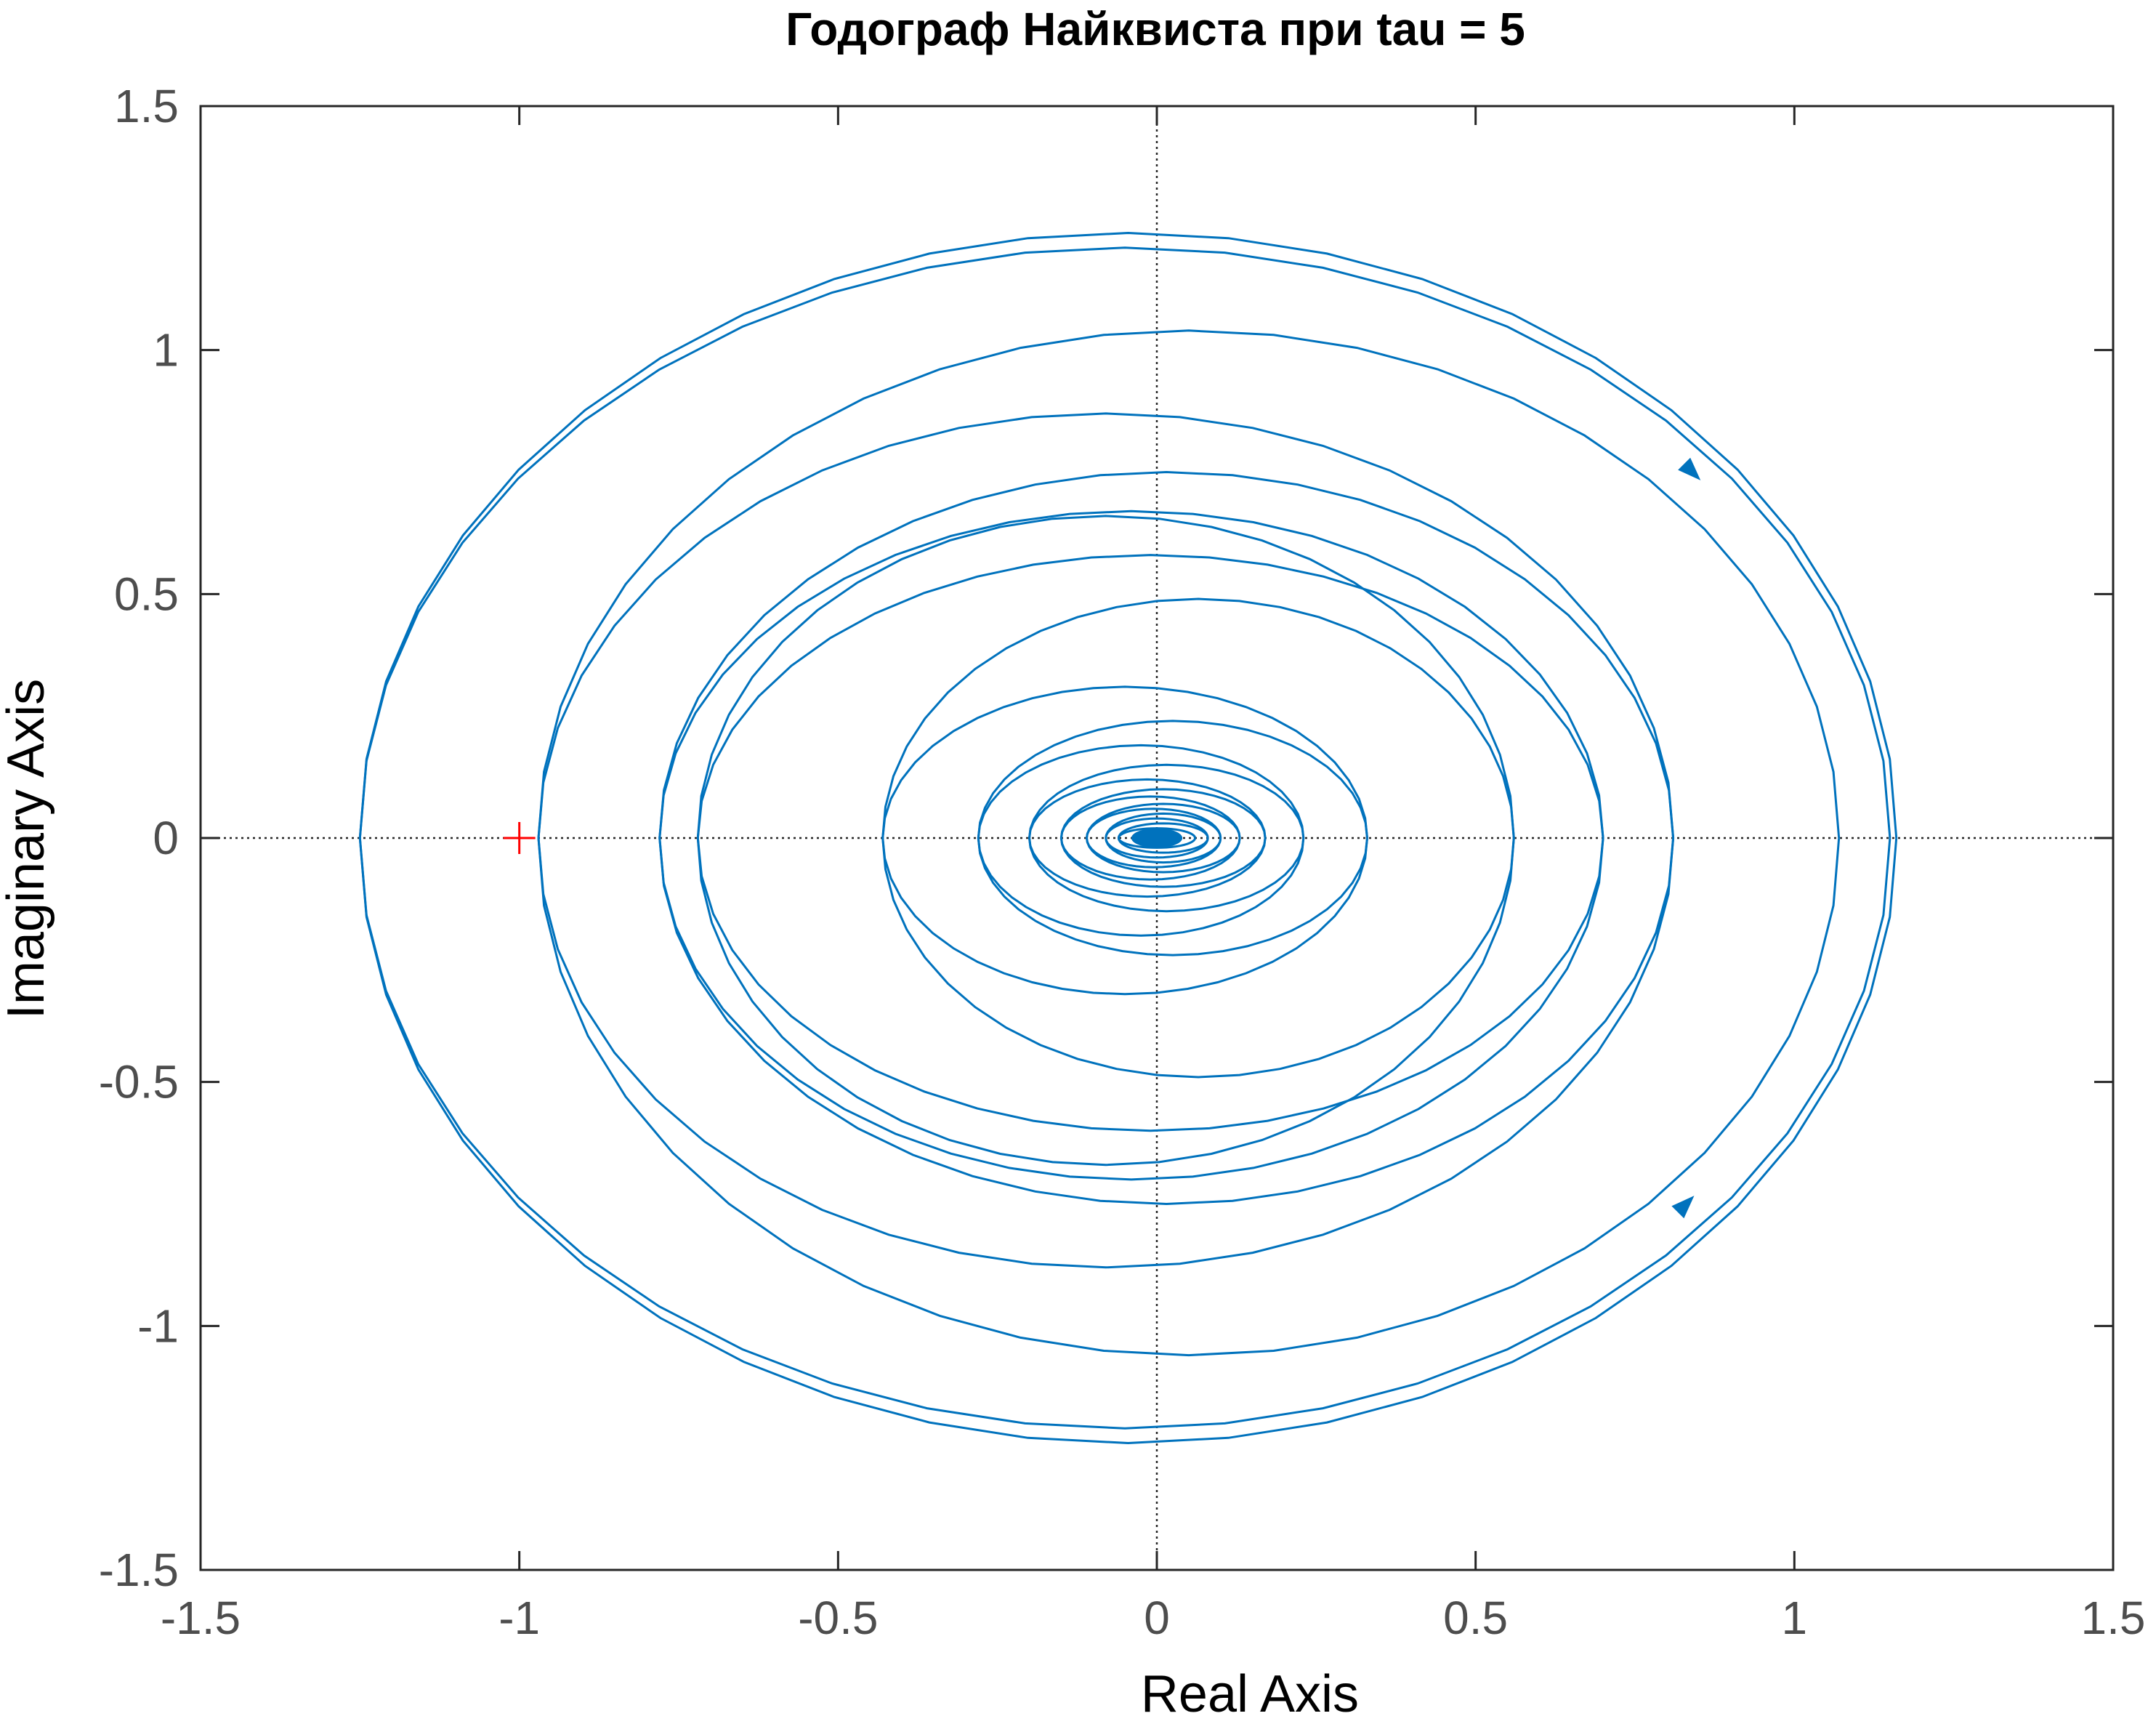 This screenshot has width=2156, height=1724. I want to click on x-axis-label: Real Axis, so click(1250, 1692).